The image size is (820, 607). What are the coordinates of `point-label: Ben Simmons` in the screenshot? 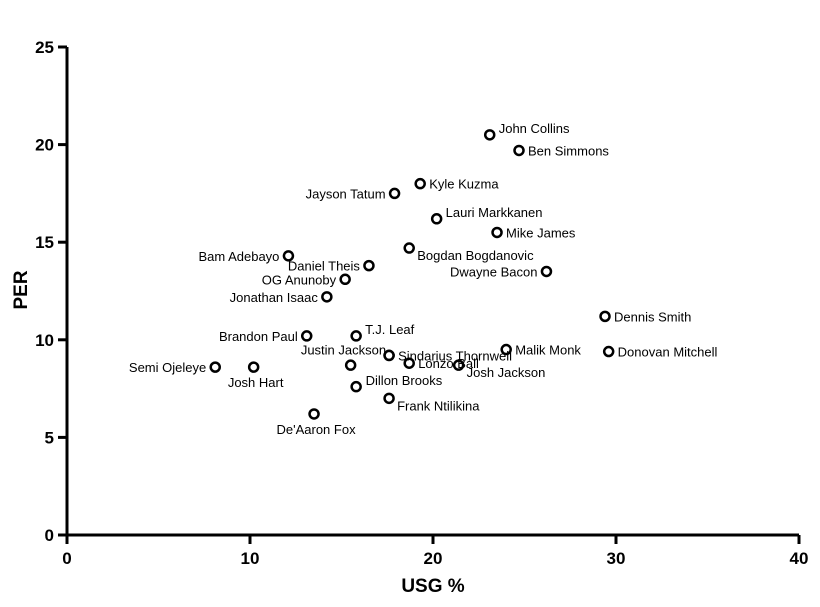 It's located at (568, 150).